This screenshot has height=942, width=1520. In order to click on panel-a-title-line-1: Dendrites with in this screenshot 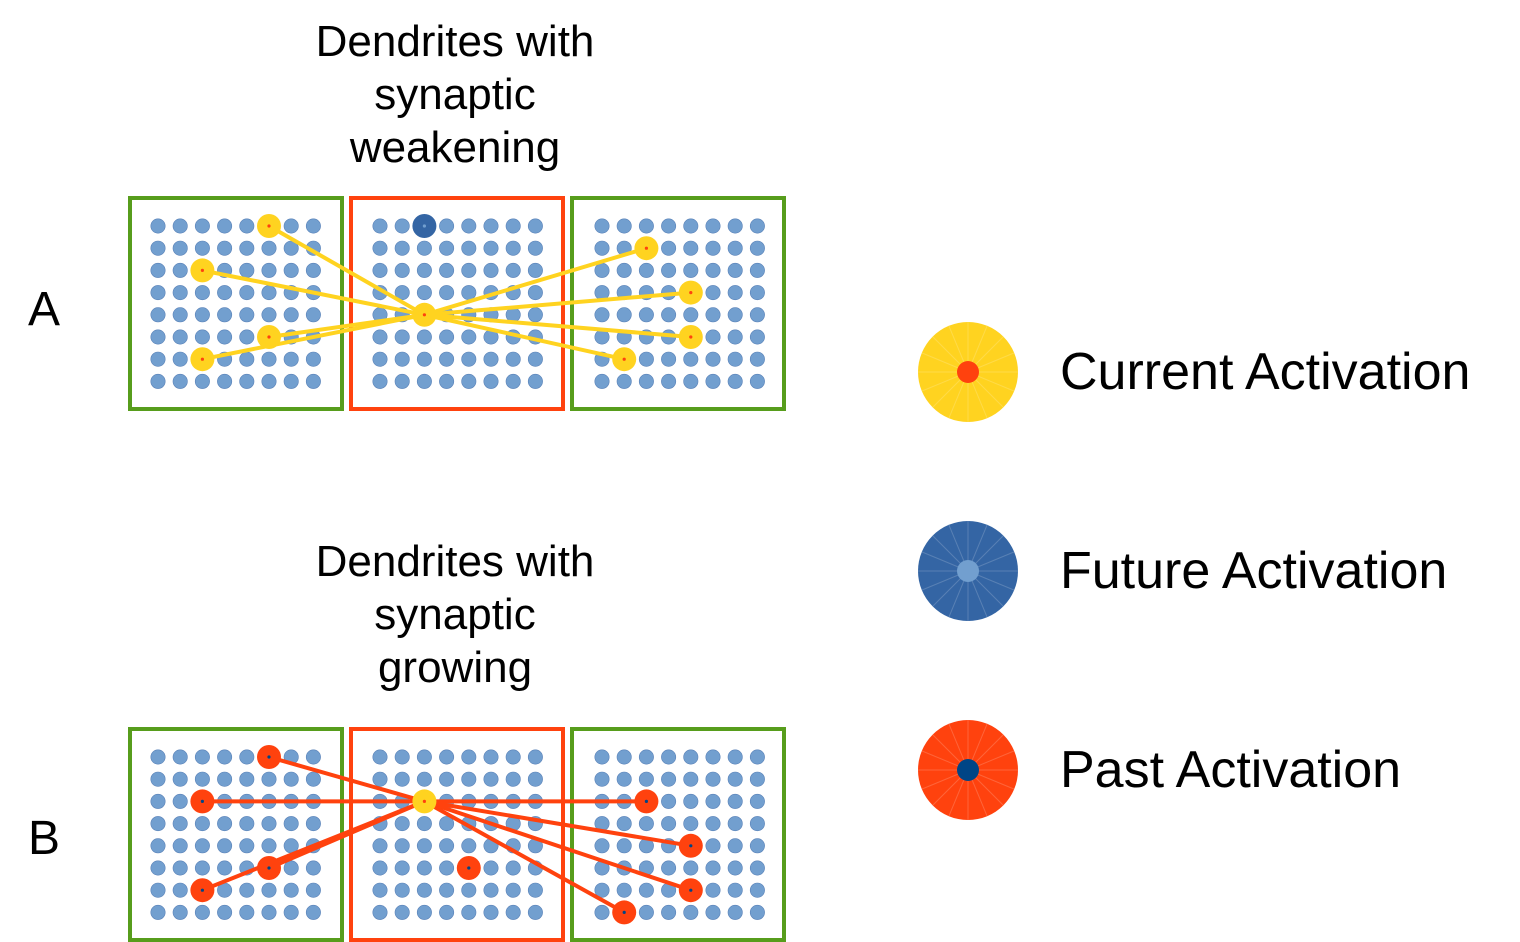, I will do `click(455, 41)`.